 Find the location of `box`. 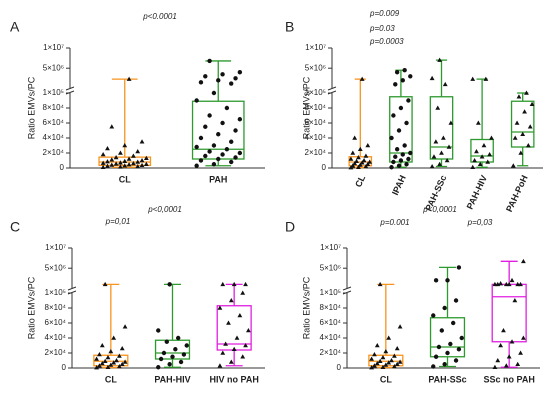

box is located at coordinates (172, 349).